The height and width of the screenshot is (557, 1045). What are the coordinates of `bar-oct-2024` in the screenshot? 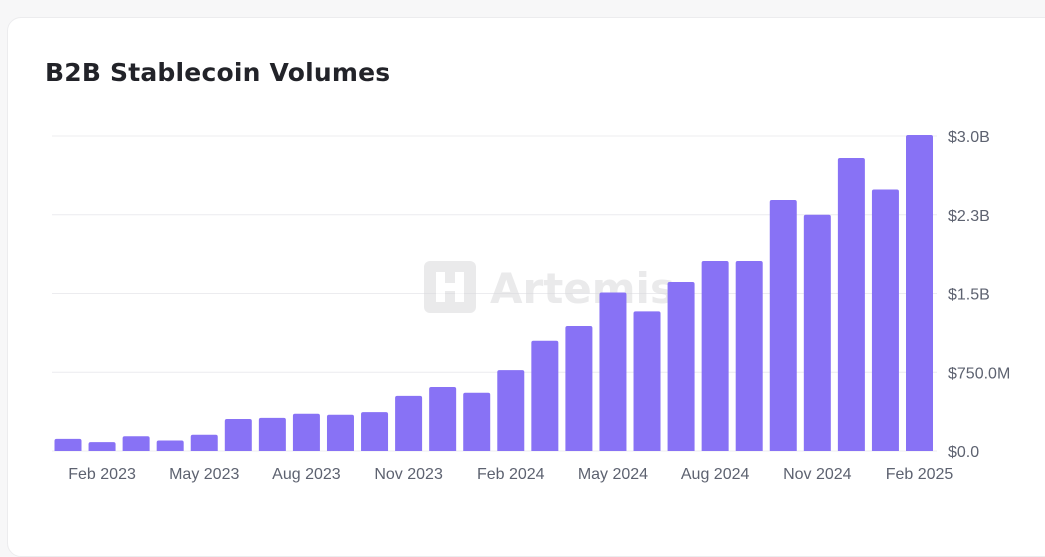 It's located at (783, 325).